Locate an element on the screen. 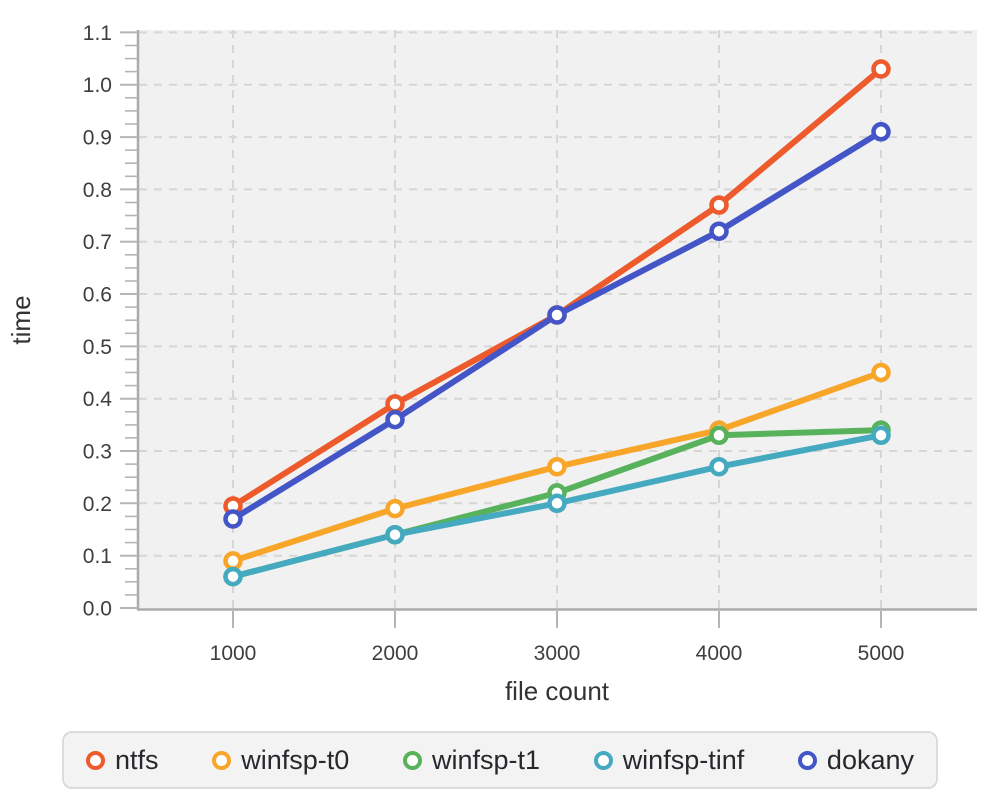  legend-label: winfsp-t0 is located at coordinates (295, 759).